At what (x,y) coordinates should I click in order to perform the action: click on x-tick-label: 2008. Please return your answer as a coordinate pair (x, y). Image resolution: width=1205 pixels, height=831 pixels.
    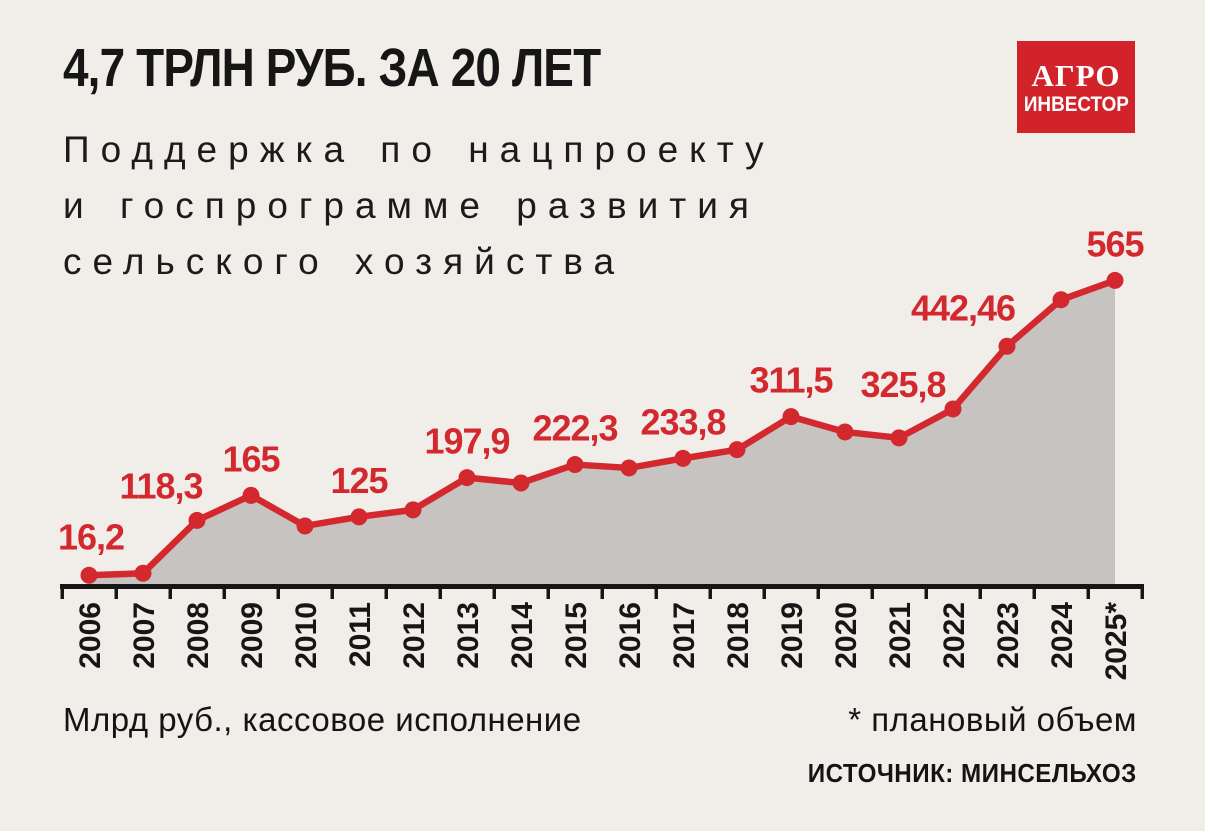
    Looking at the image, I should click on (198, 635).